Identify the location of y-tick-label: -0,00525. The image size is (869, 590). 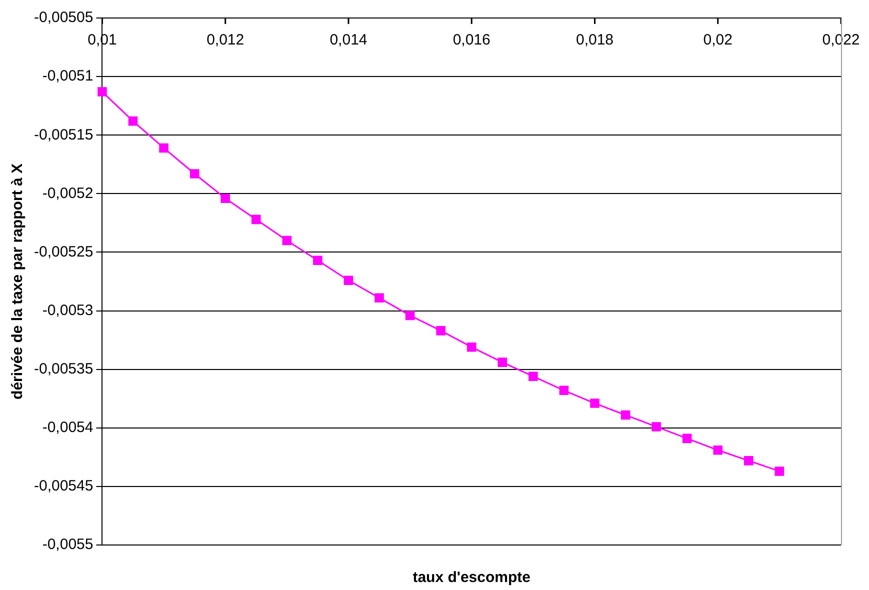
(64, 251).